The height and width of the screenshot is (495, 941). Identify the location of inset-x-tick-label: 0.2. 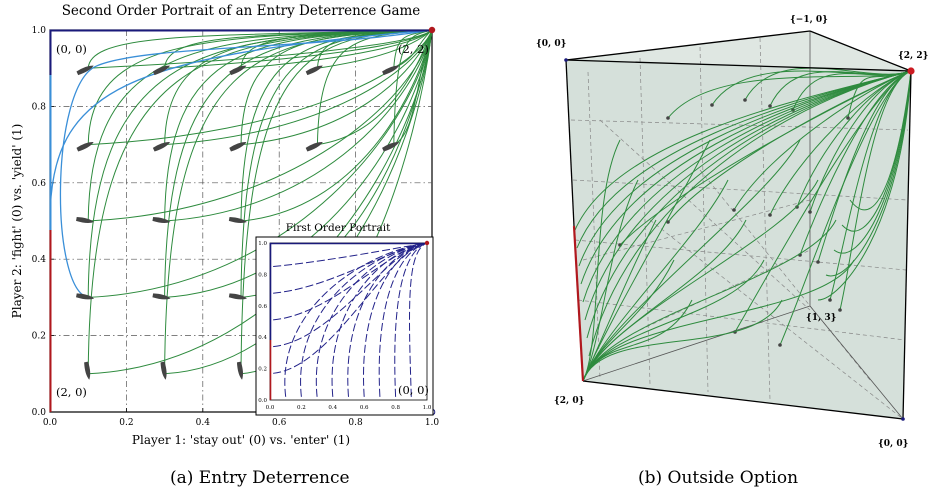
(301, 408).